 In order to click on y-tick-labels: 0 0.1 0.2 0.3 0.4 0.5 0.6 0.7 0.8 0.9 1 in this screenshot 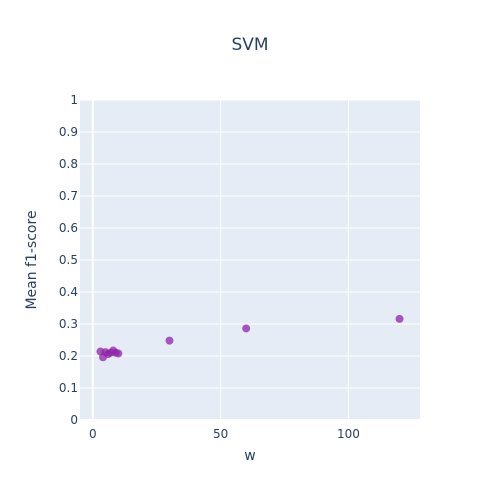, I will do `click(68, 260)`.